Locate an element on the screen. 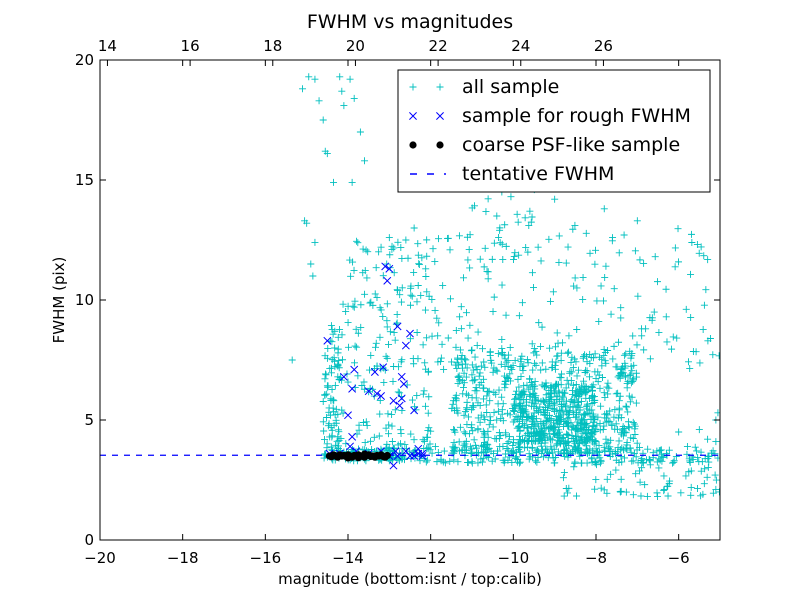 Image resolution: width=800 pixels, height=600 pixels. top-tick-label: 14 is located at coordinates (107, 46).